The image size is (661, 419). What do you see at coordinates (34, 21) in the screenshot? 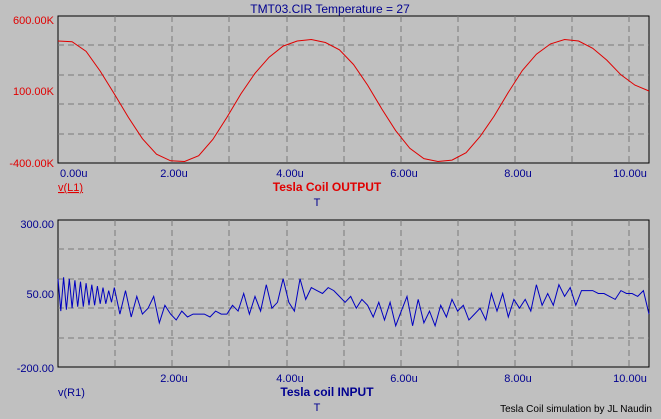
I see `output-ytick-top: 600.00K` at bounding box center [34, 21].